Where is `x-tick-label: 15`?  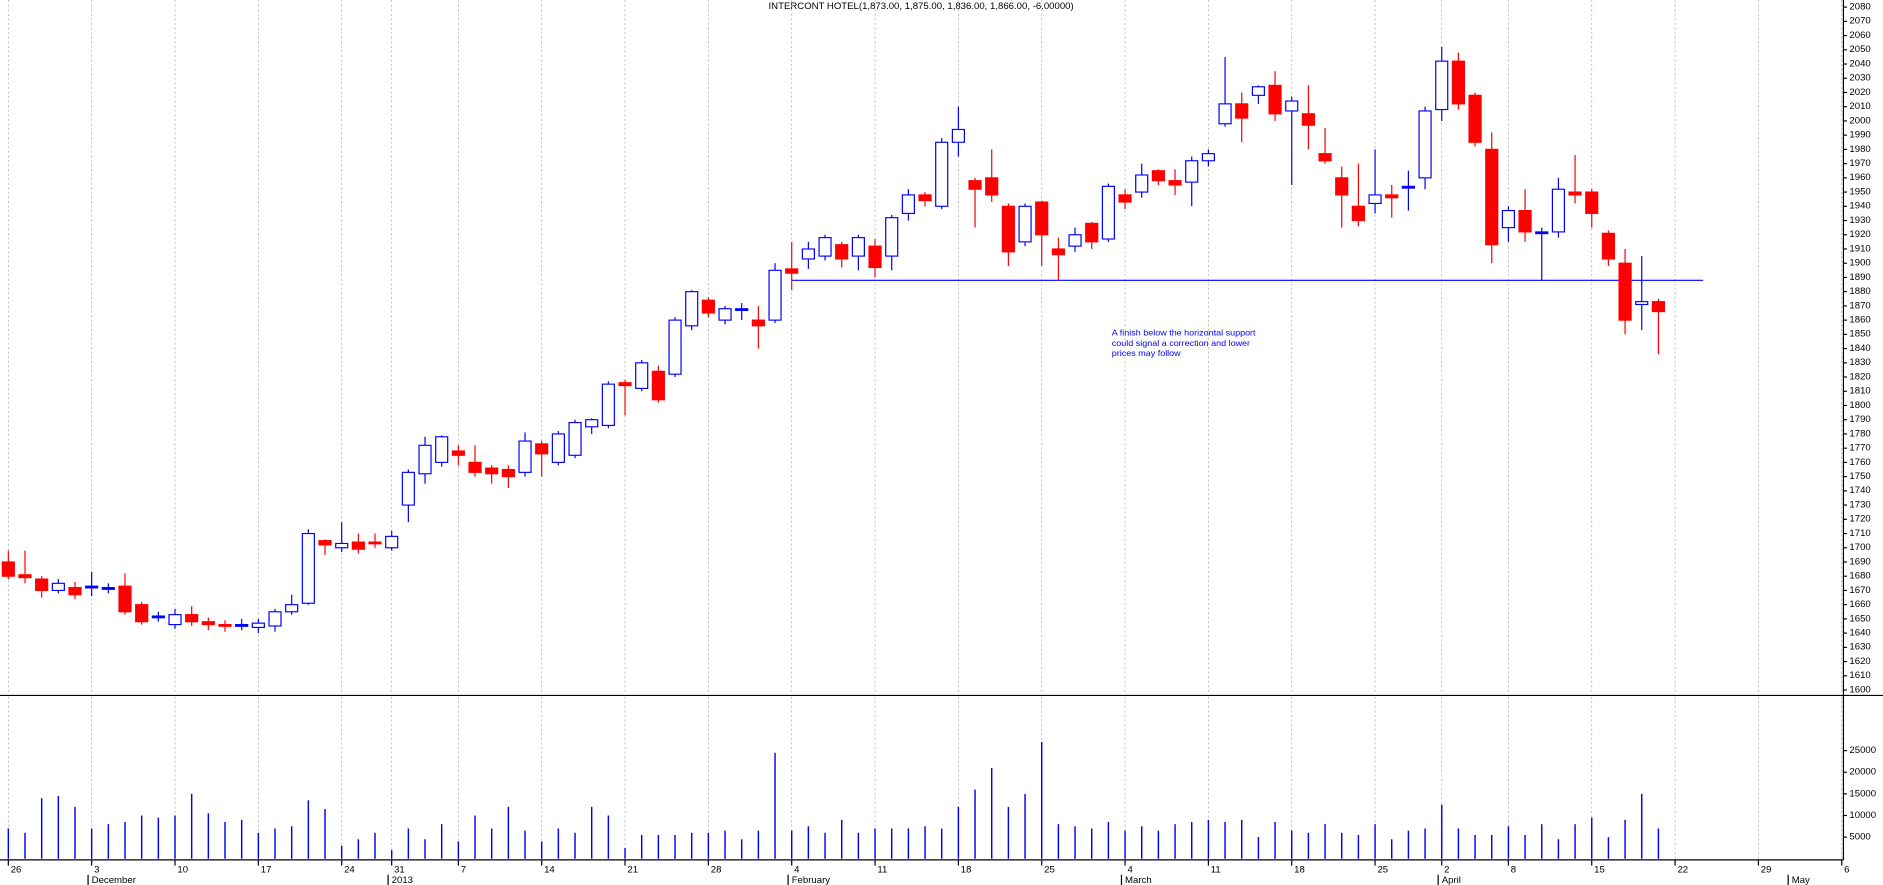
x-tick-label: 15 is located at coordinates (1599, 870).